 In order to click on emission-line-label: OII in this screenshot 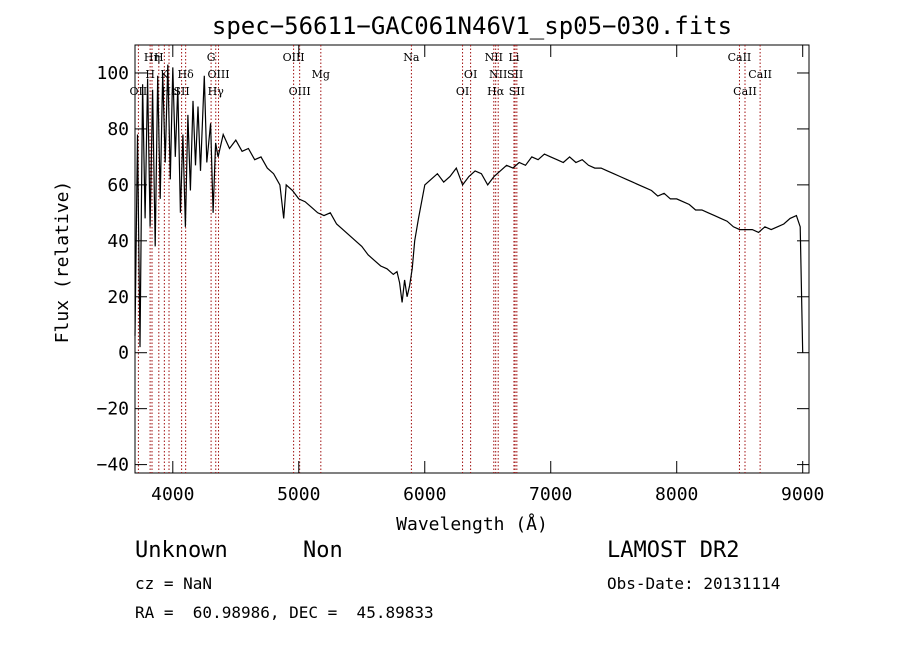, I will do `click(139, 91)`.